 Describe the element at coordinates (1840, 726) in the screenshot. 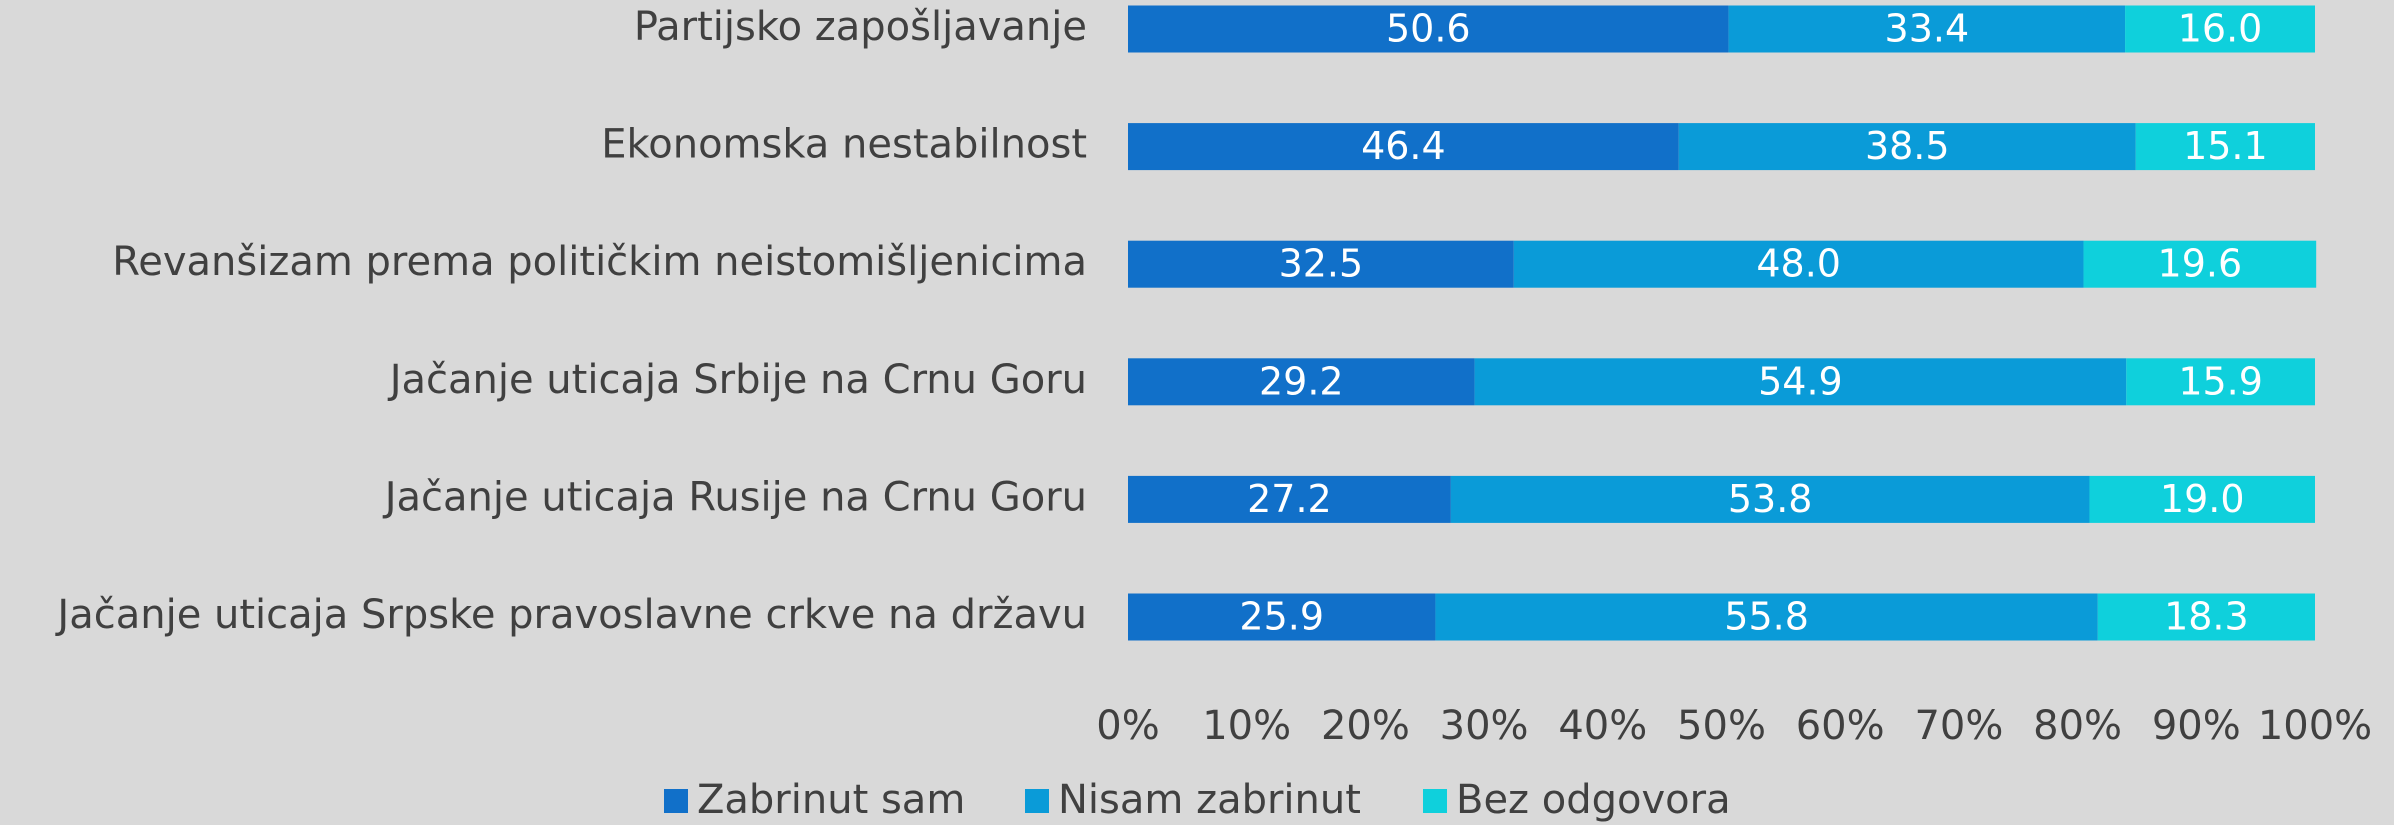

I see `x-tick-label: 60%` at that location.